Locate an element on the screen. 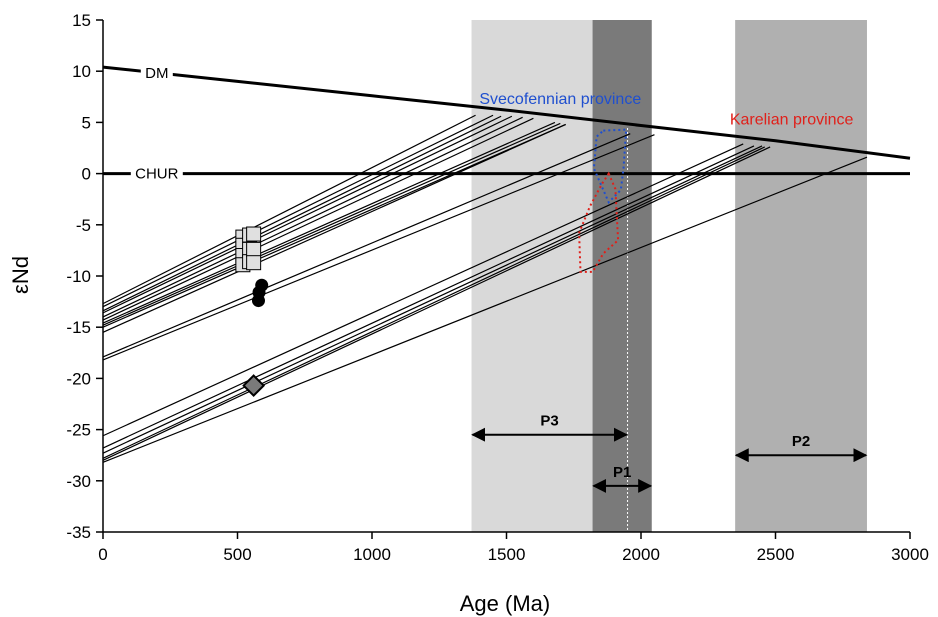 This screenshot has width=938, height=617. province-fields: Svecofennian province Karelian province is located at coordinates (666, 182).